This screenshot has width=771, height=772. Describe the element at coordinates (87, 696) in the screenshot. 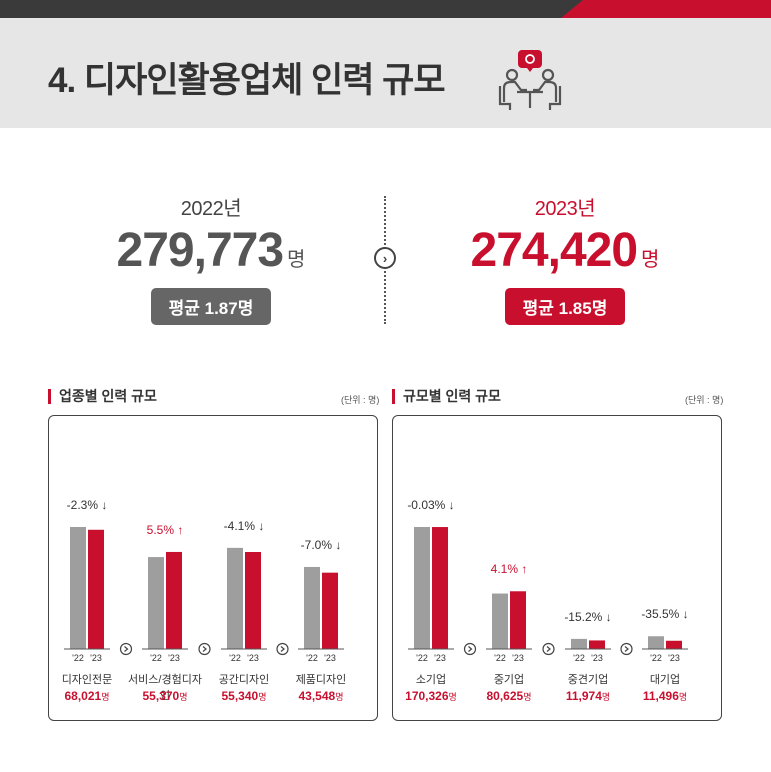

I see `value-label: 68,021명` at that location.